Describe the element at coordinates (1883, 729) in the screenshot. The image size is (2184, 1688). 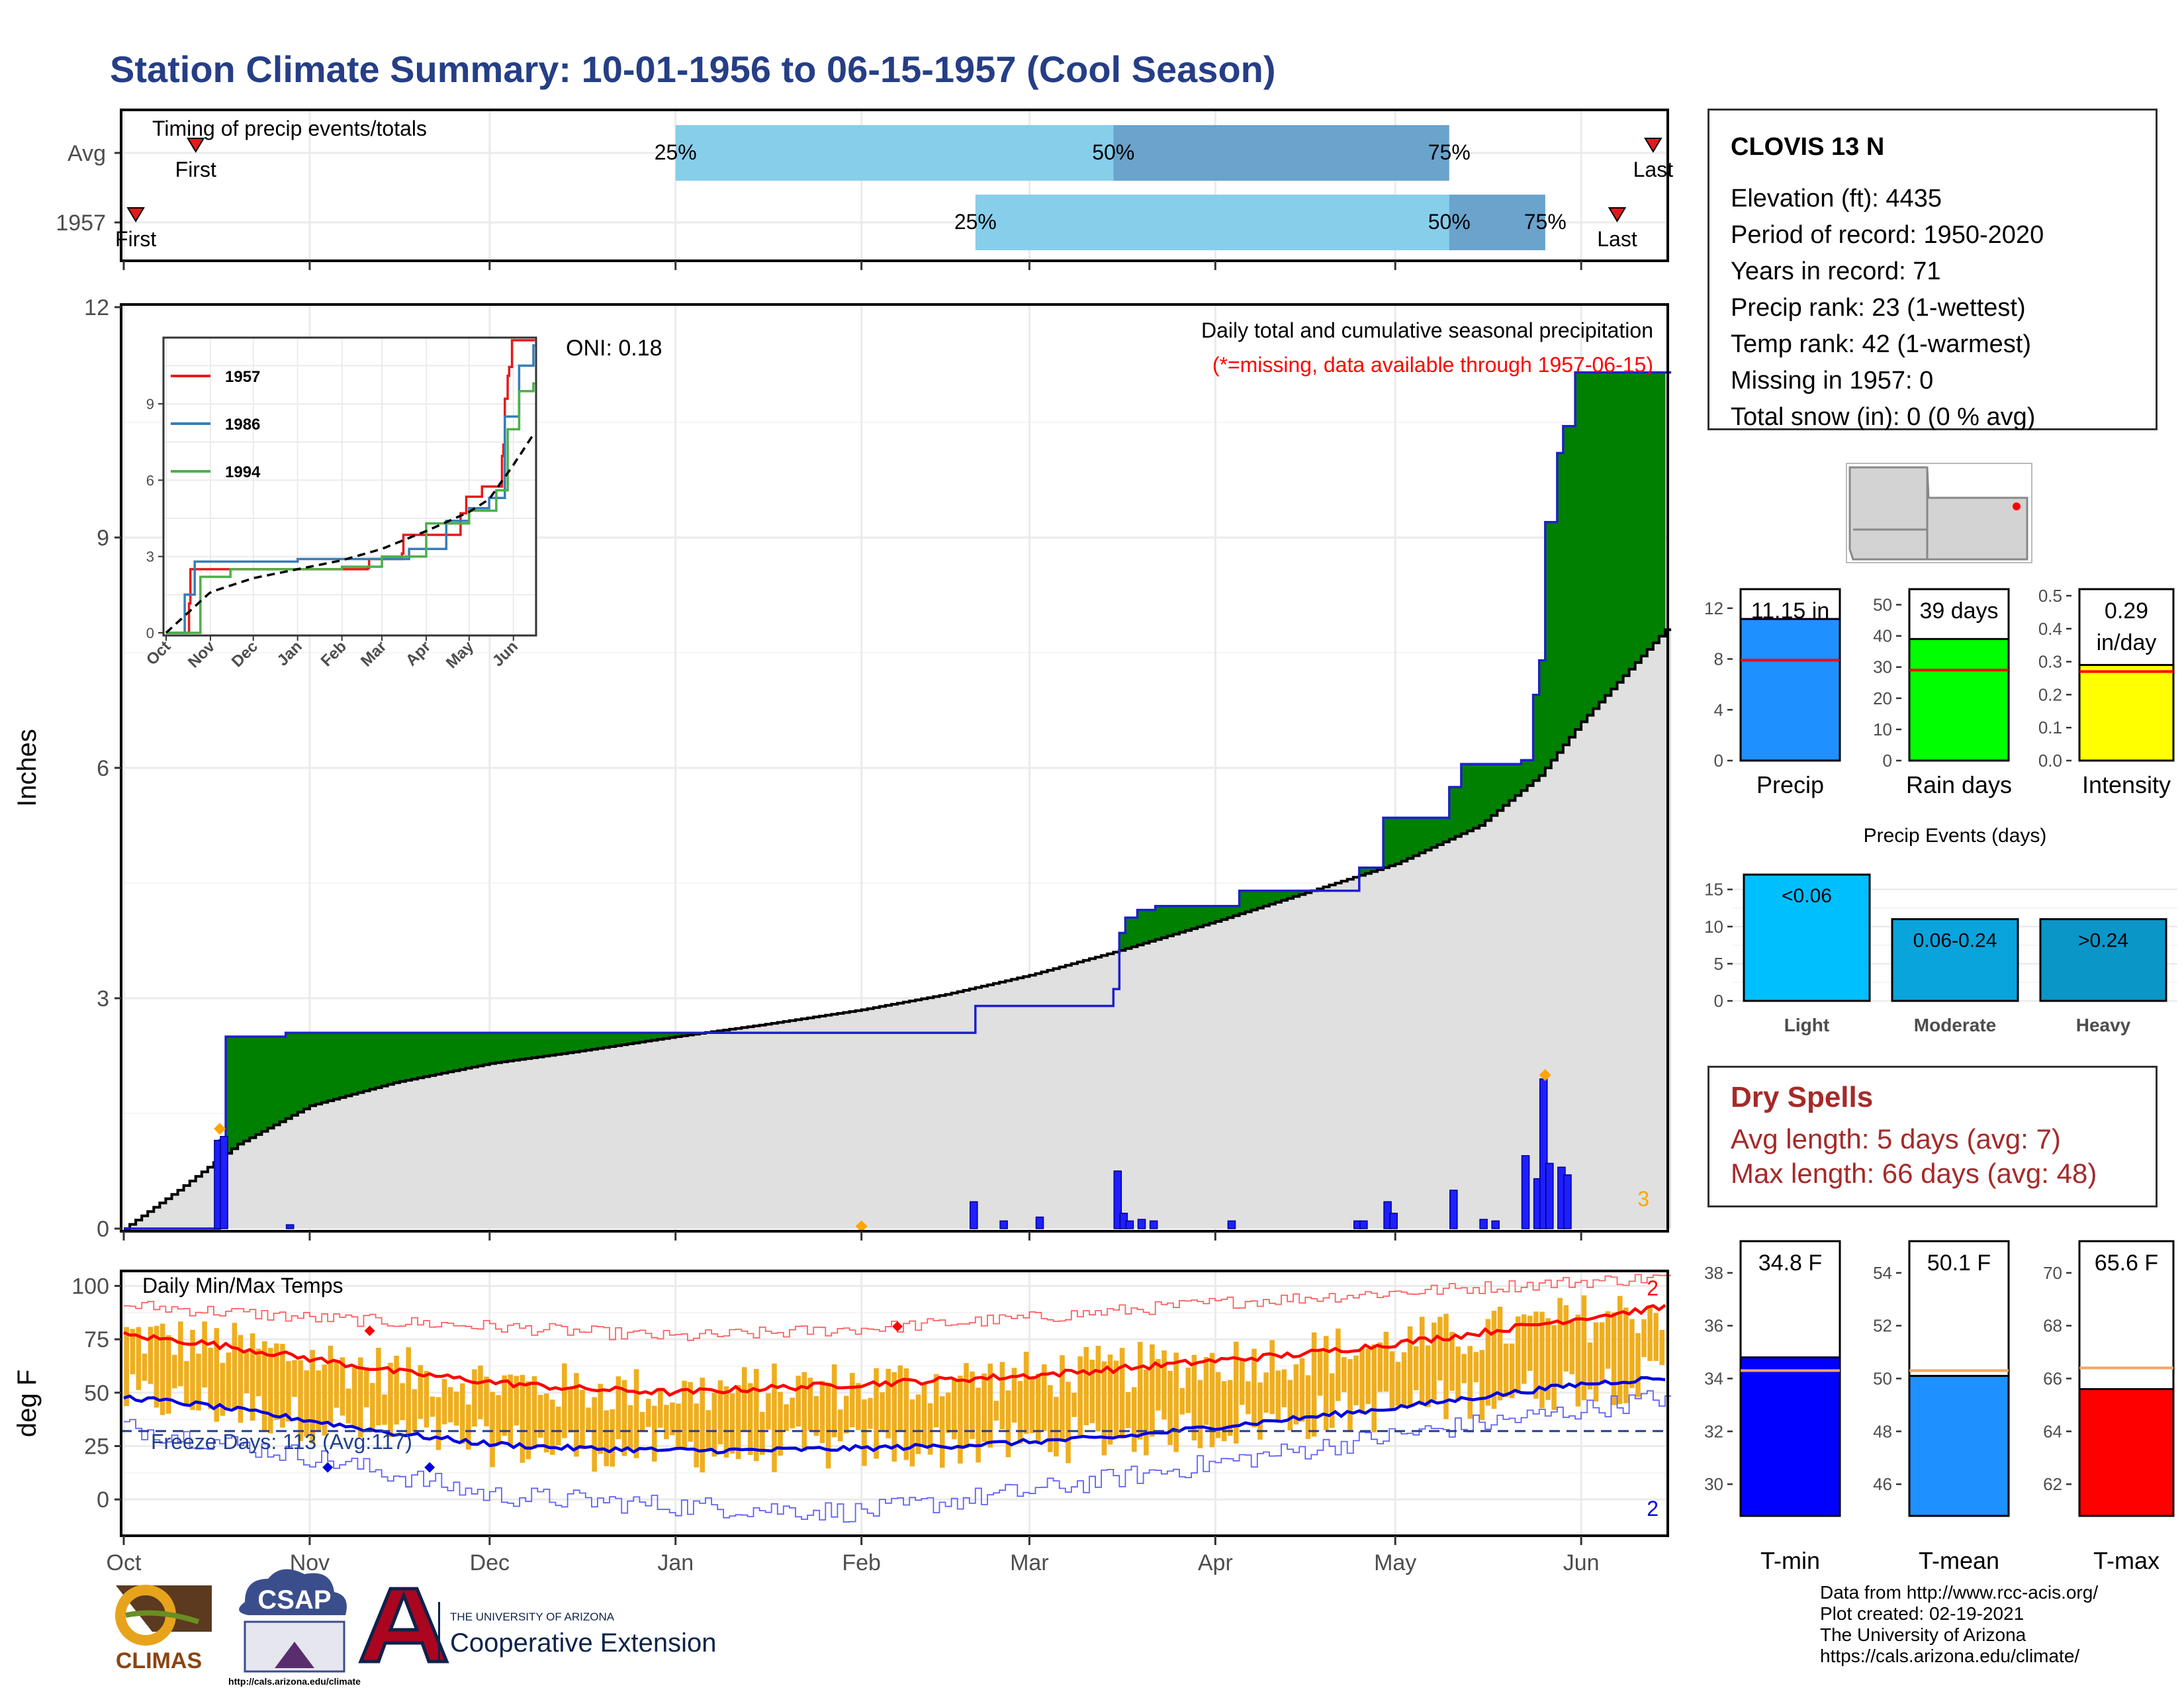
I see `summary-ytick-label: 10` at that location.